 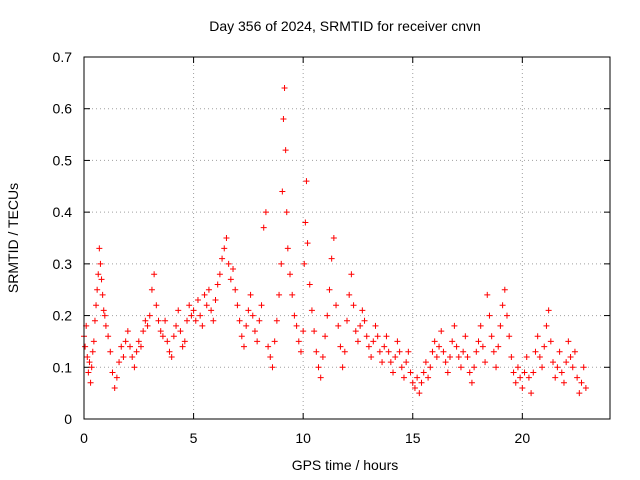 What do you see at coordinates (63, 316) in the screenshot?
I see `y-tick-label: 0.2` at bounding box center [63, 316].